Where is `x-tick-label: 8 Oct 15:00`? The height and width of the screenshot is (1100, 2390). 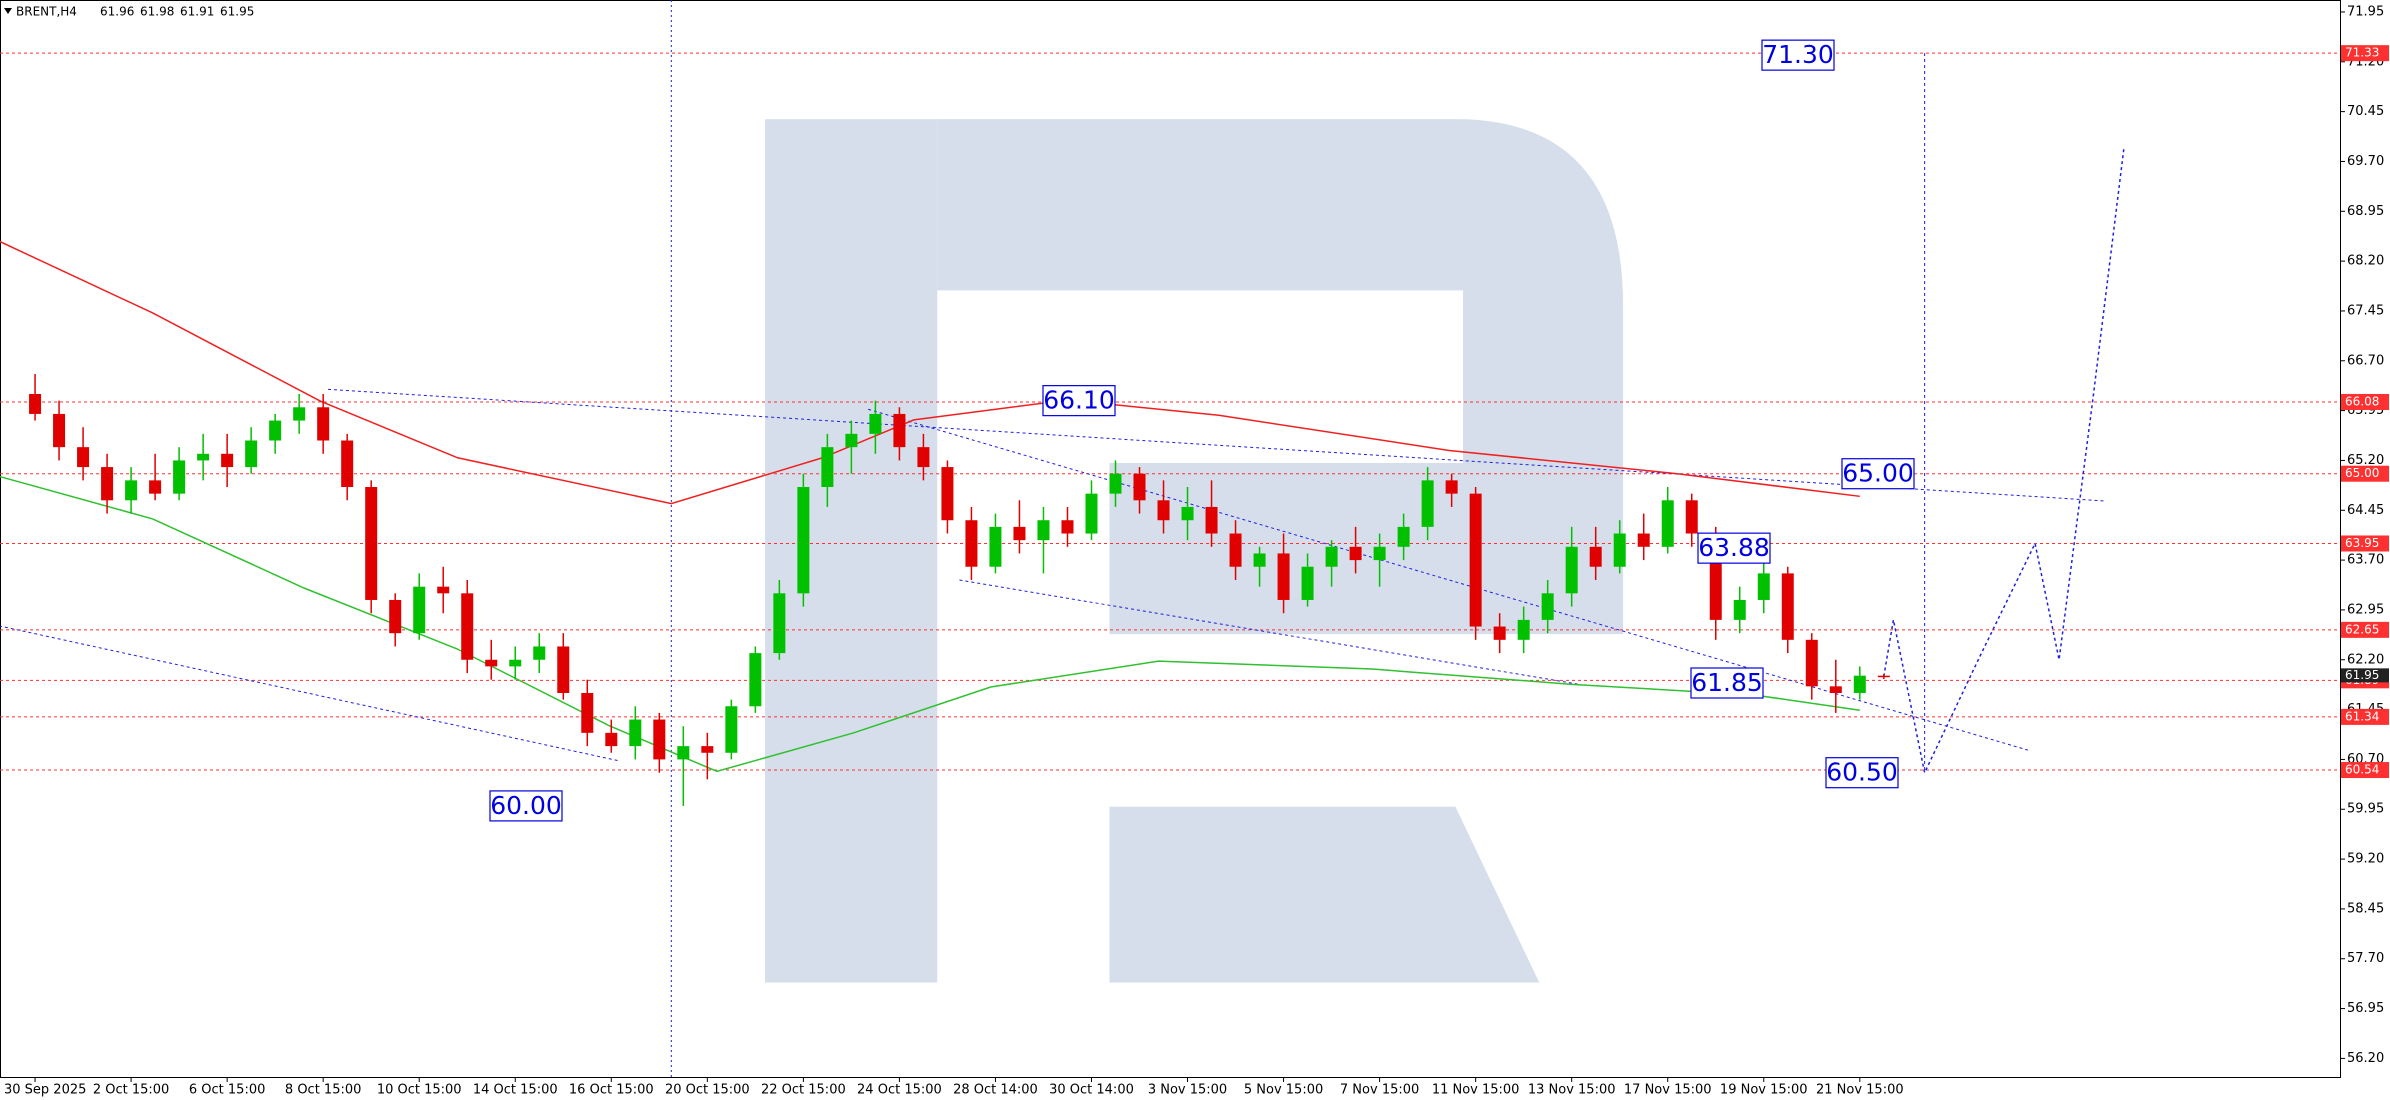 x-tick-label: 8 Oct 15:00 is located at coordinates (323, 1090).